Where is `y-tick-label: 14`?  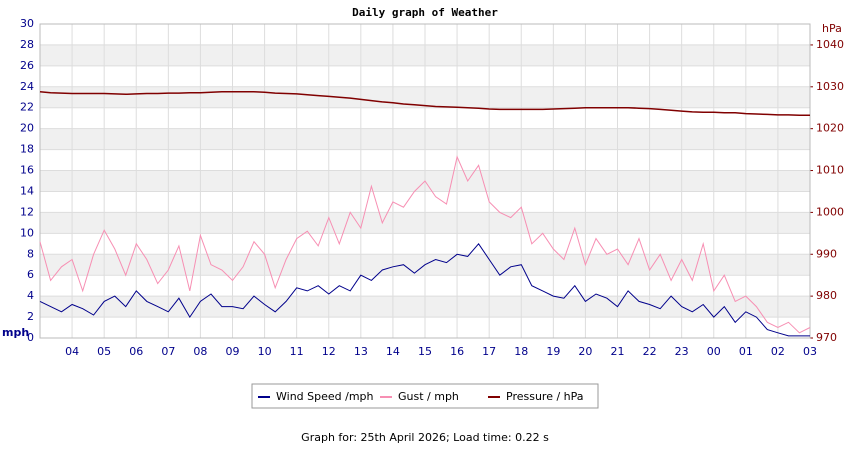 y-tick-label: 14 is located at coordinates (27, 190).